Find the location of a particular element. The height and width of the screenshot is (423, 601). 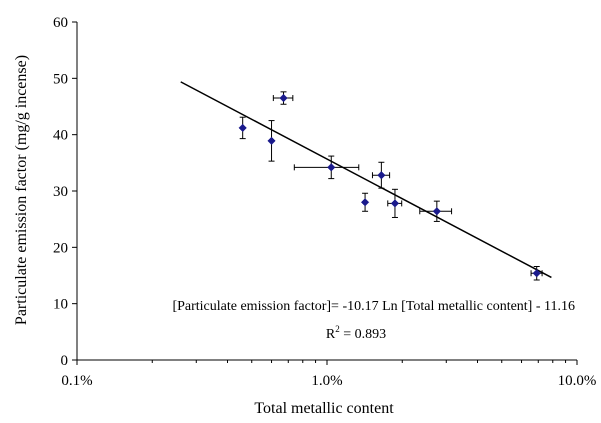

y-tick-label: 0 is located at coordinates (65, 361).